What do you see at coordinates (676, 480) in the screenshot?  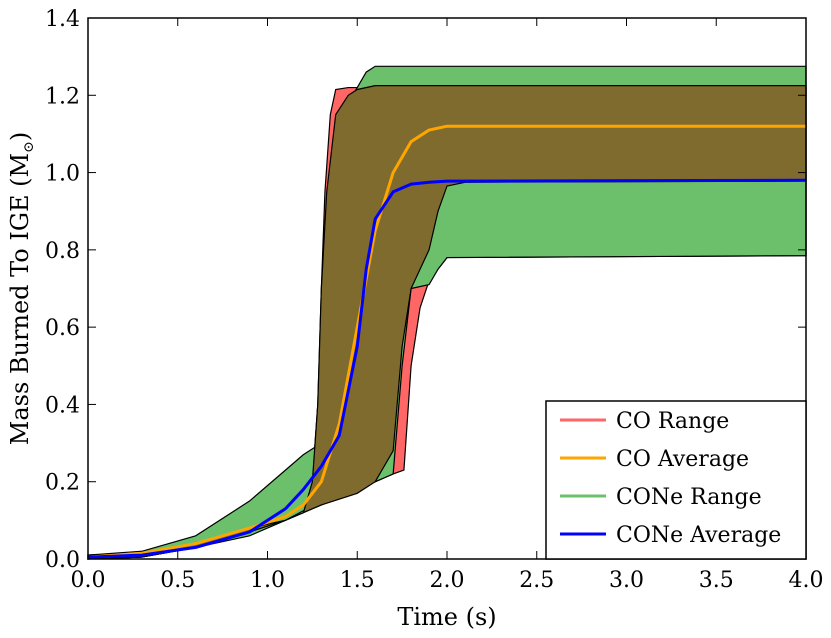 I see `legend: CO Range CO Average CONe Range CONe Average` at bounding box center [676, 480].